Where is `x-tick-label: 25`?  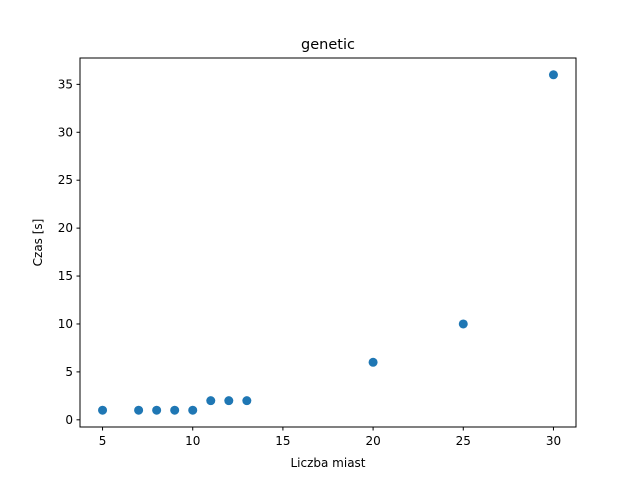 x-tick-label: 25 is located at coordinates (463, 441).